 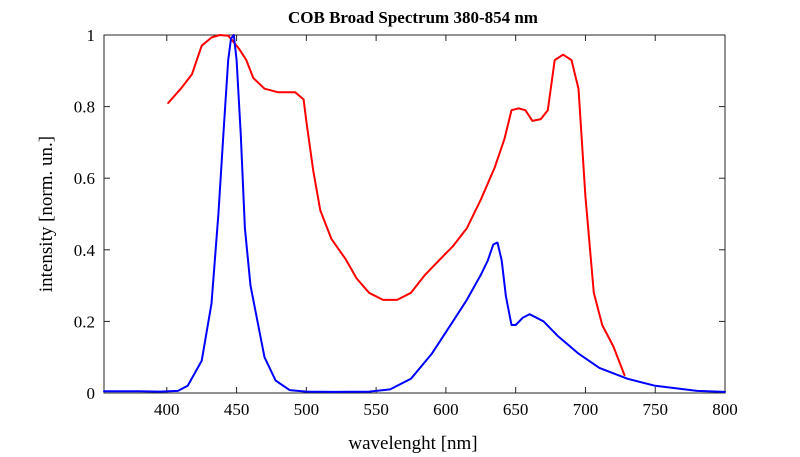 What do you see at coordinates (91, 35) in the screenshot?
I see `y-tick-label: 1` at bounding box center [91, 35].